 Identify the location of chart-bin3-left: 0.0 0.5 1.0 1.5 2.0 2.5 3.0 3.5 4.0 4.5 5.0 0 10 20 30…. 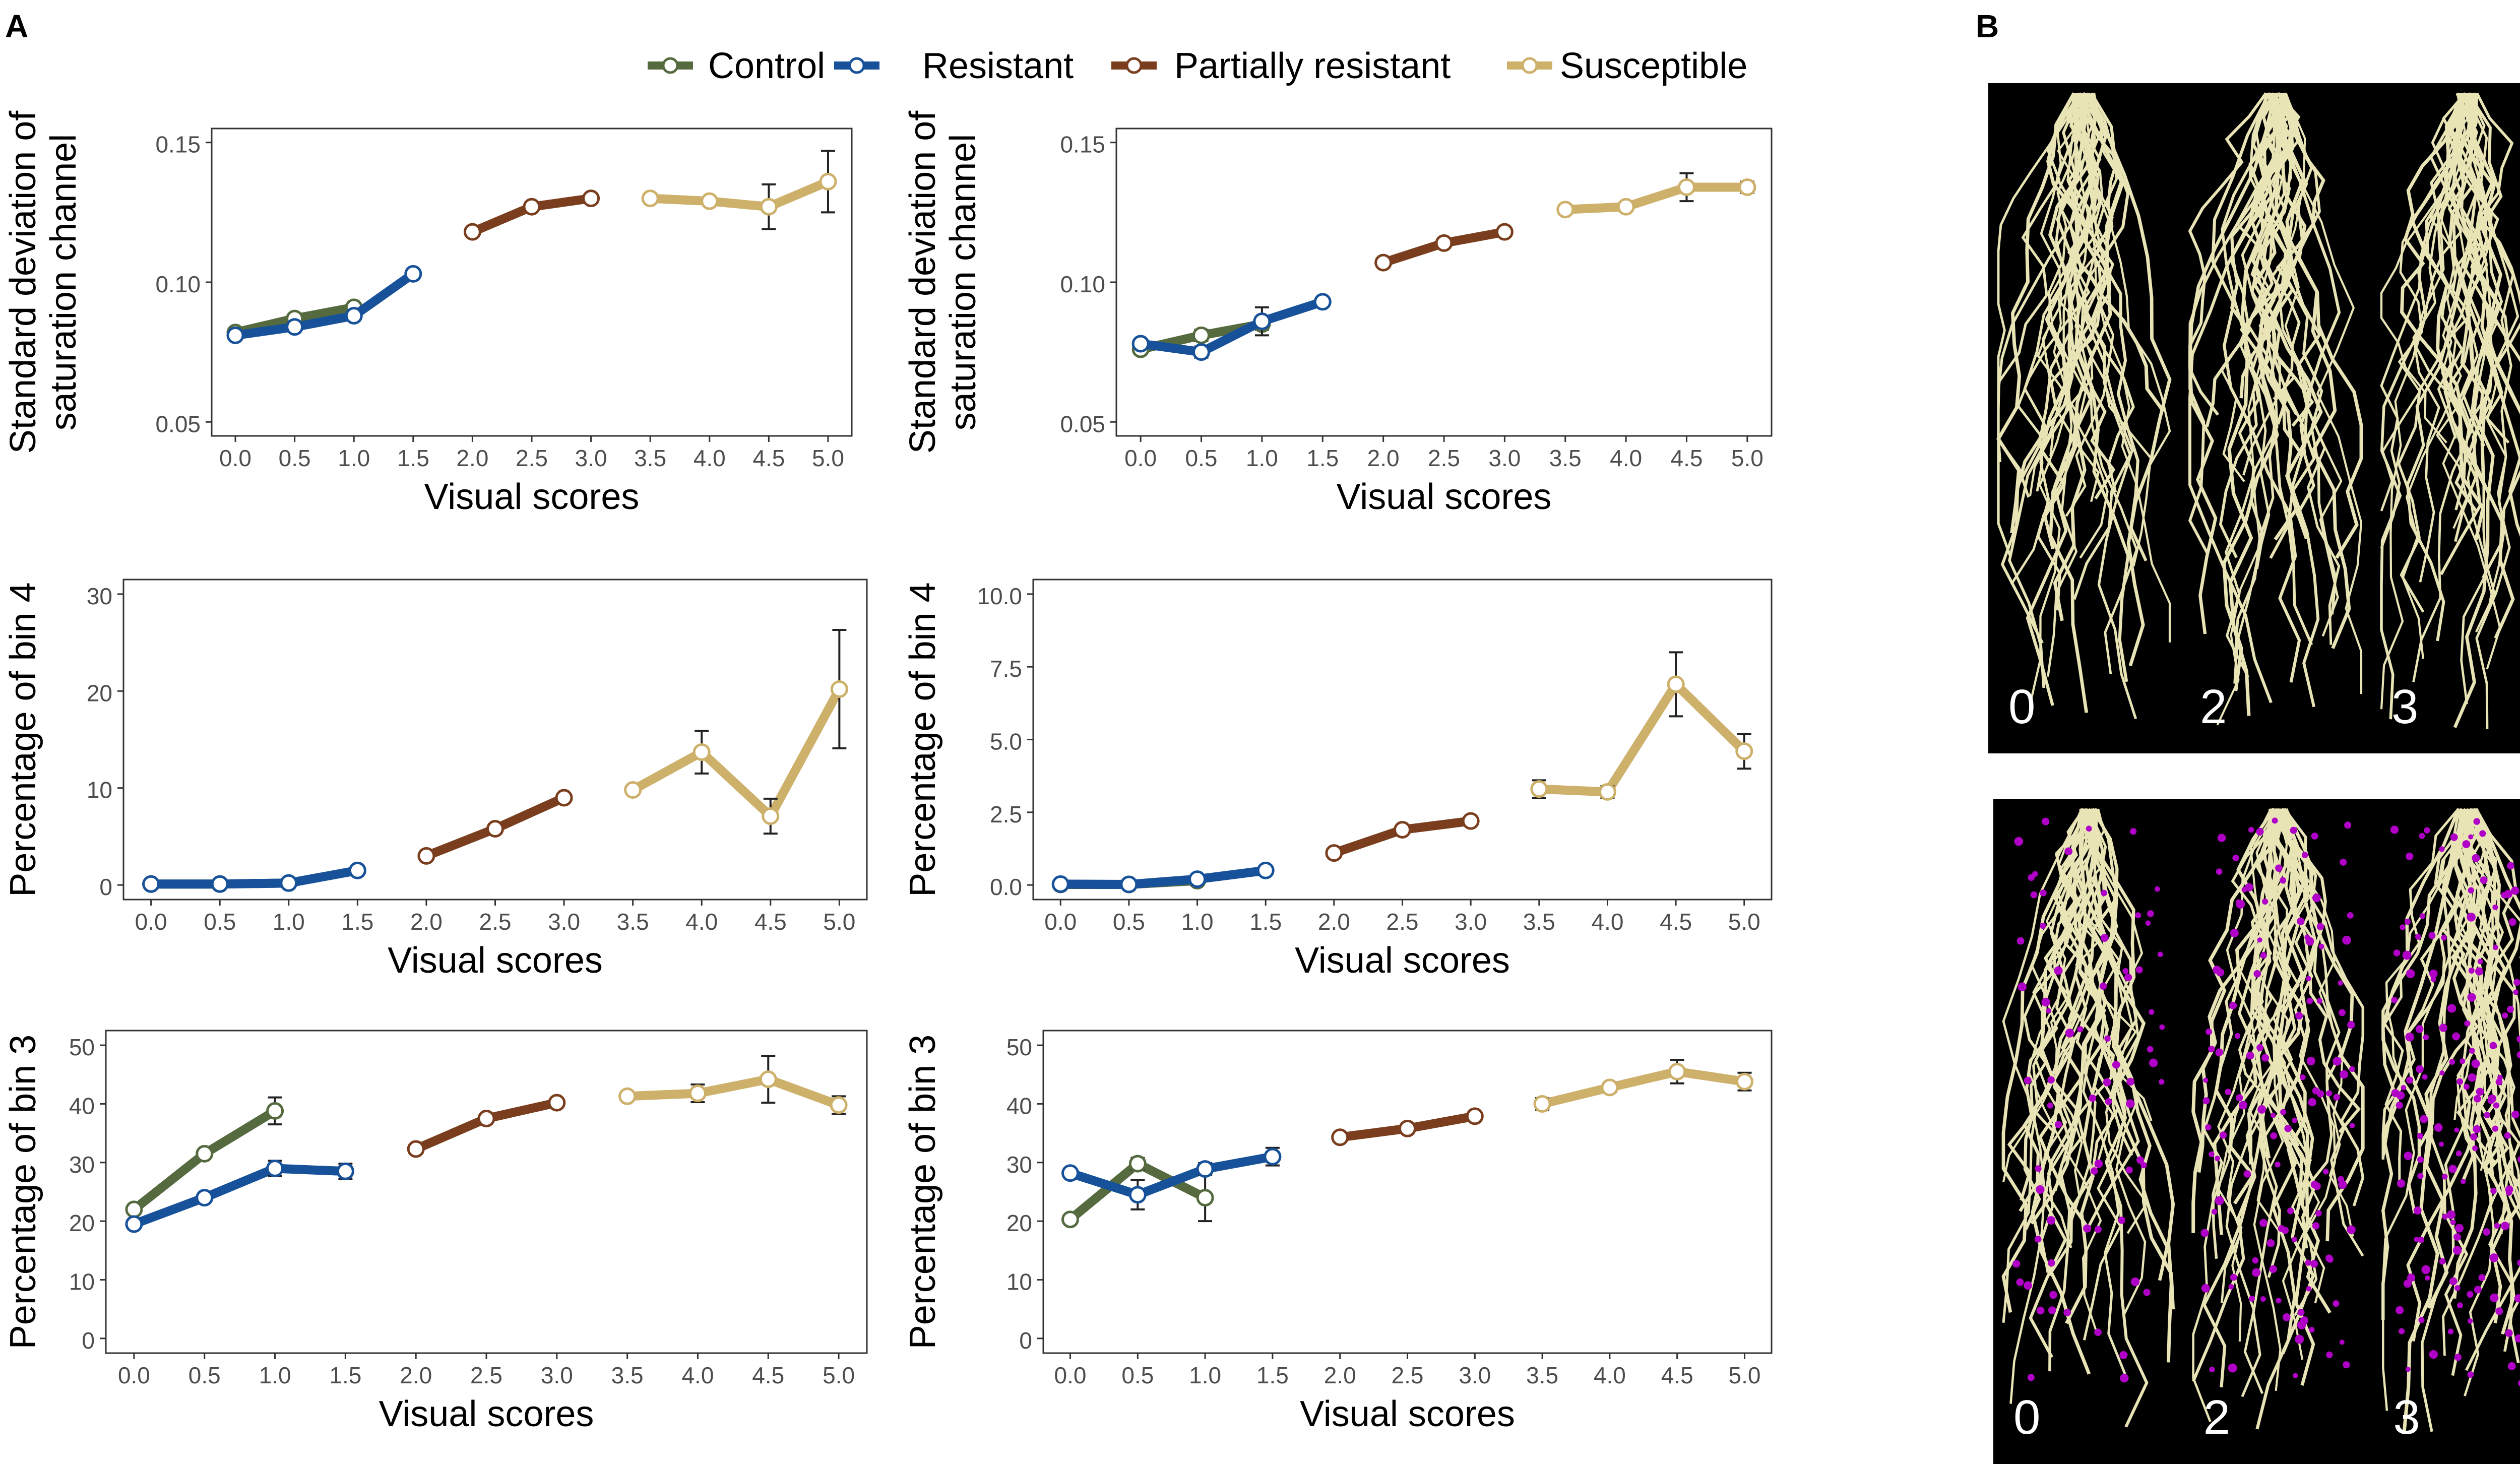
(435, 1232).